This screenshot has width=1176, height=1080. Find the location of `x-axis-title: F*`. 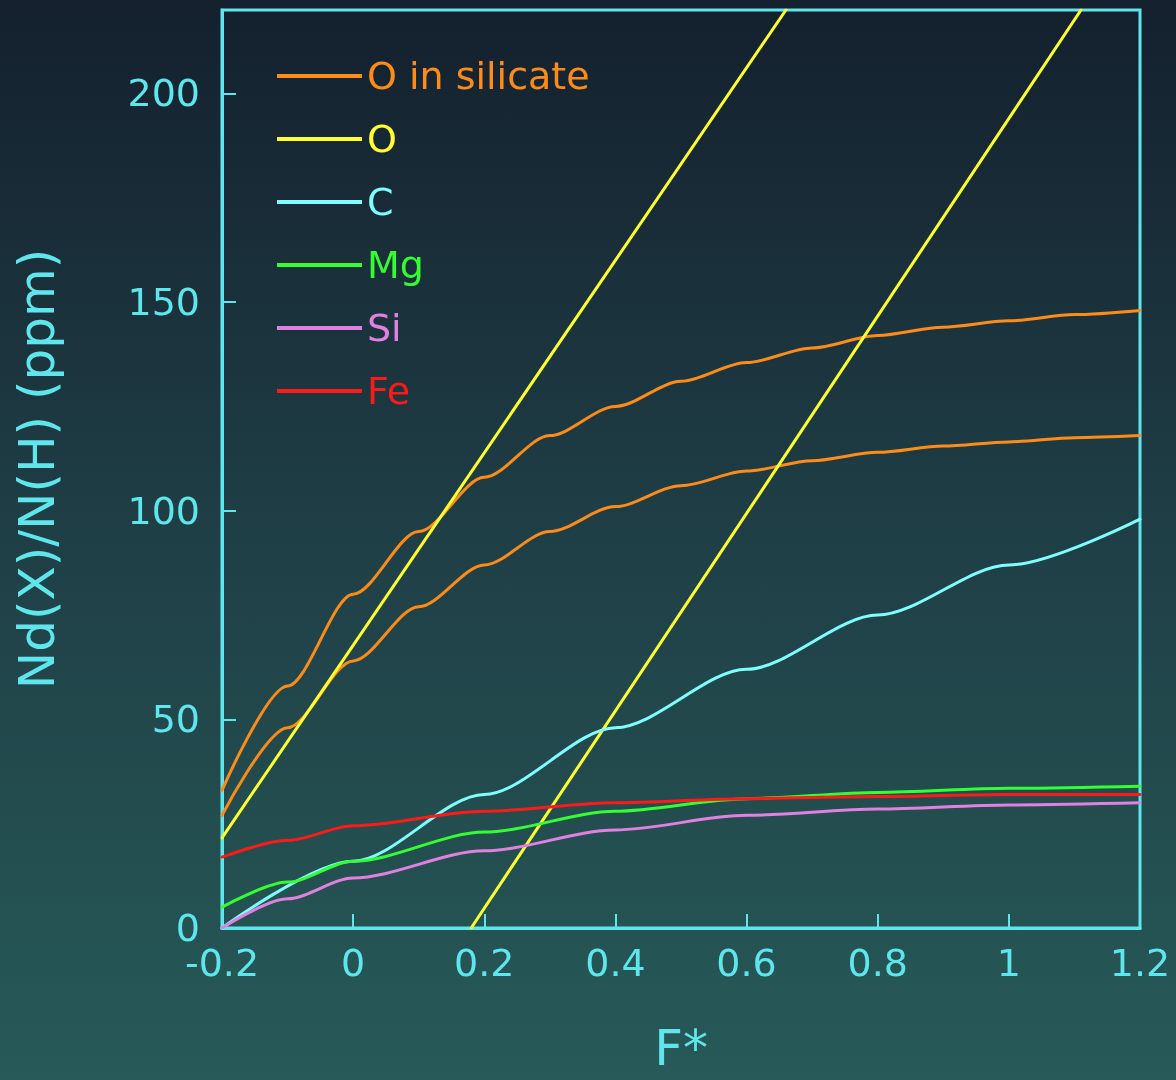

x-axis-title: F* is located at coordinates (681, 1048).